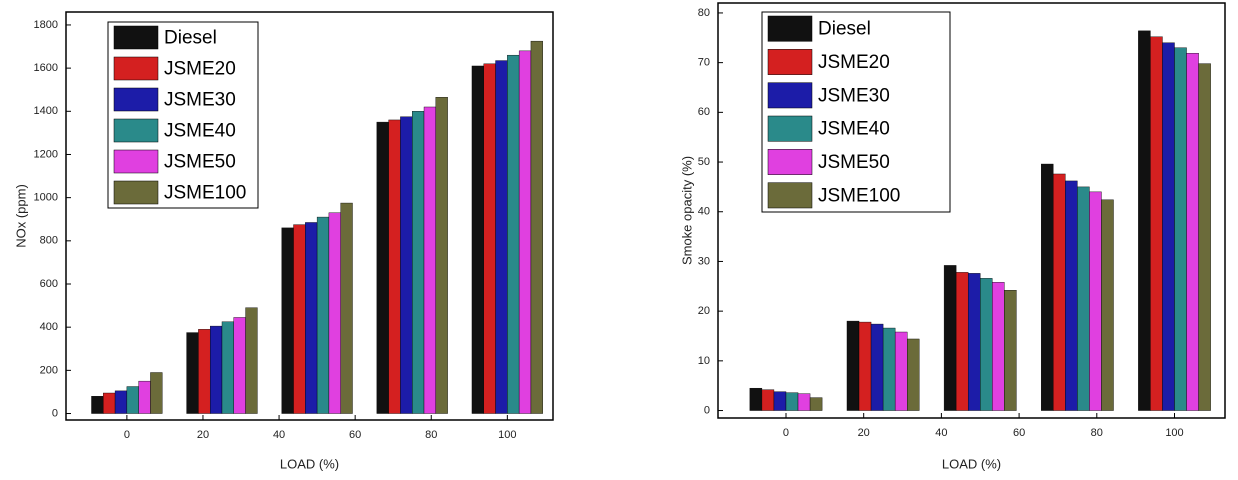 The image size is (1238, 480). Describe the element at coordinates (704, 361) in the screenshot. I see `y-tick-label: 10` at that location.